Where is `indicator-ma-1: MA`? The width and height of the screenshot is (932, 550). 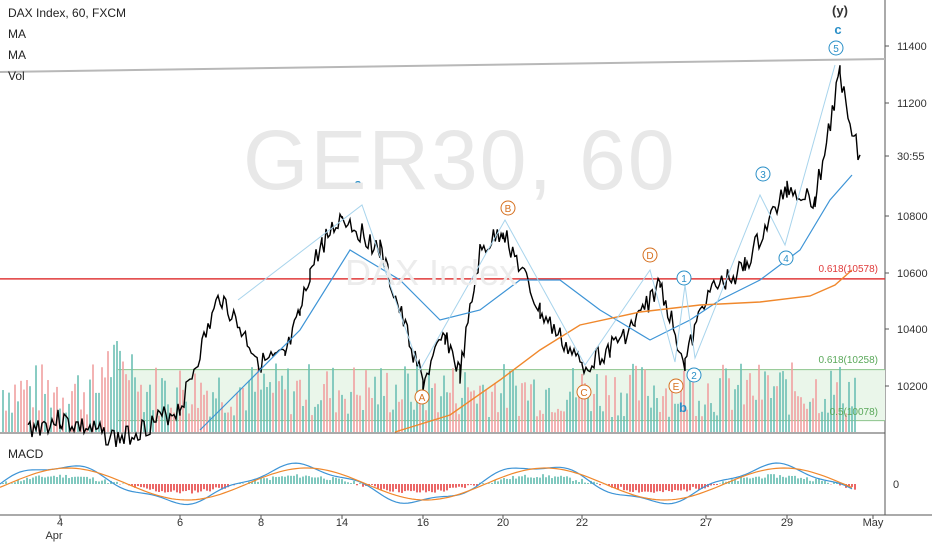
indicator-ma-1: MA is located at coordinates (17, 34).